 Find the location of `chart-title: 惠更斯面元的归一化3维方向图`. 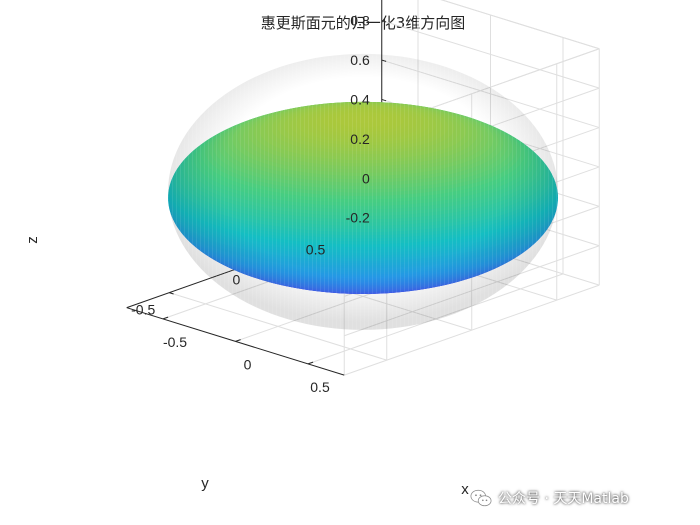

chart-title: 惠更斯面元的归一化3维方向图 is located at coordinates (363, 23).